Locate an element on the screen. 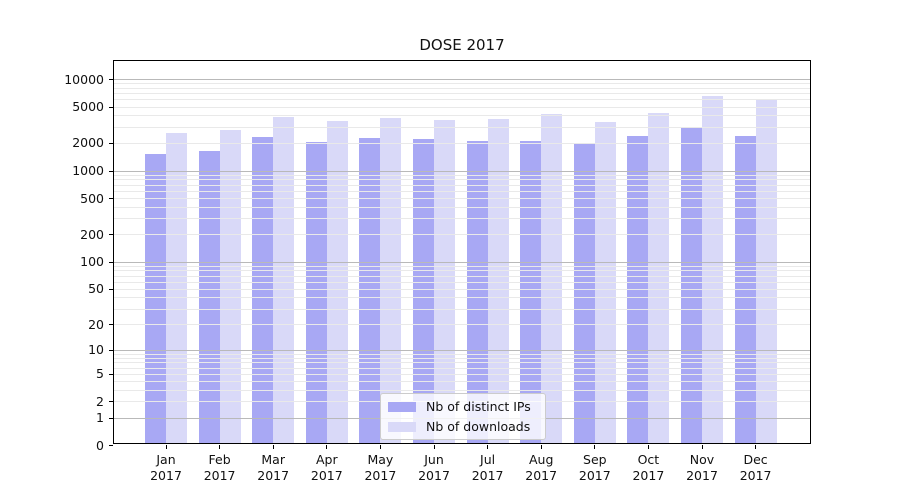  legend-item-downloads: Nb of downloads is located at coordinates (463, 426).